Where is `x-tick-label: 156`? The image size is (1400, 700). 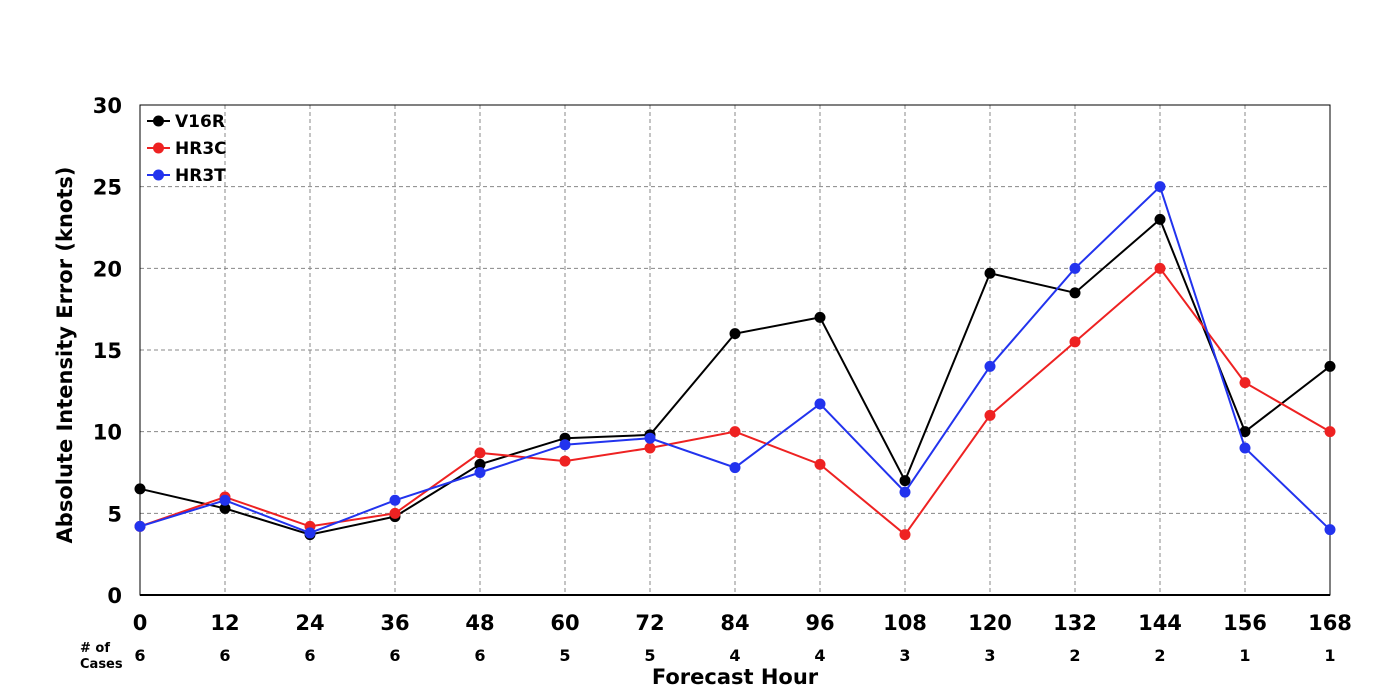 x-tick-label: 156 is located at coordinates (1245, 623).